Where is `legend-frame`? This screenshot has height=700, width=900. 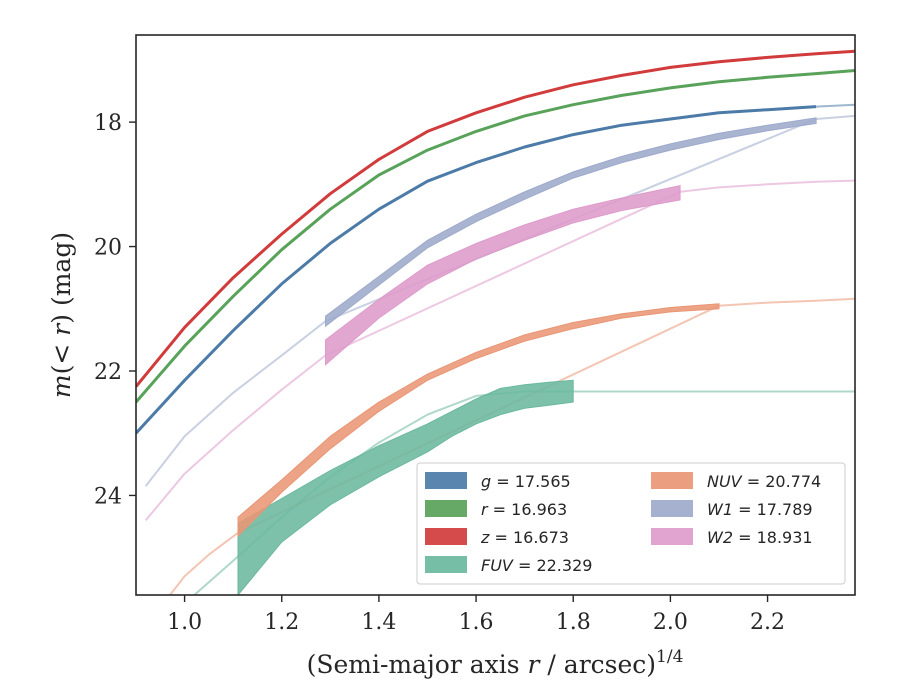 legend-frame is located at coordinates (631, 523).